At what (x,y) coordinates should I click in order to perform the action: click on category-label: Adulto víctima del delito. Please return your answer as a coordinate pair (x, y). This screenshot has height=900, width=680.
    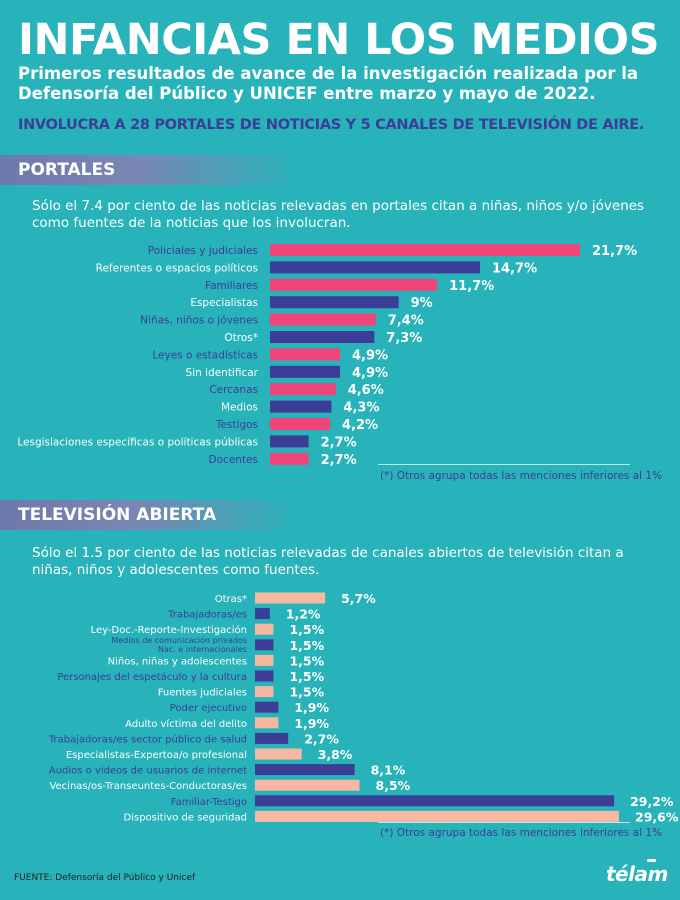
    Looking at the image, I should click on (186, 724).